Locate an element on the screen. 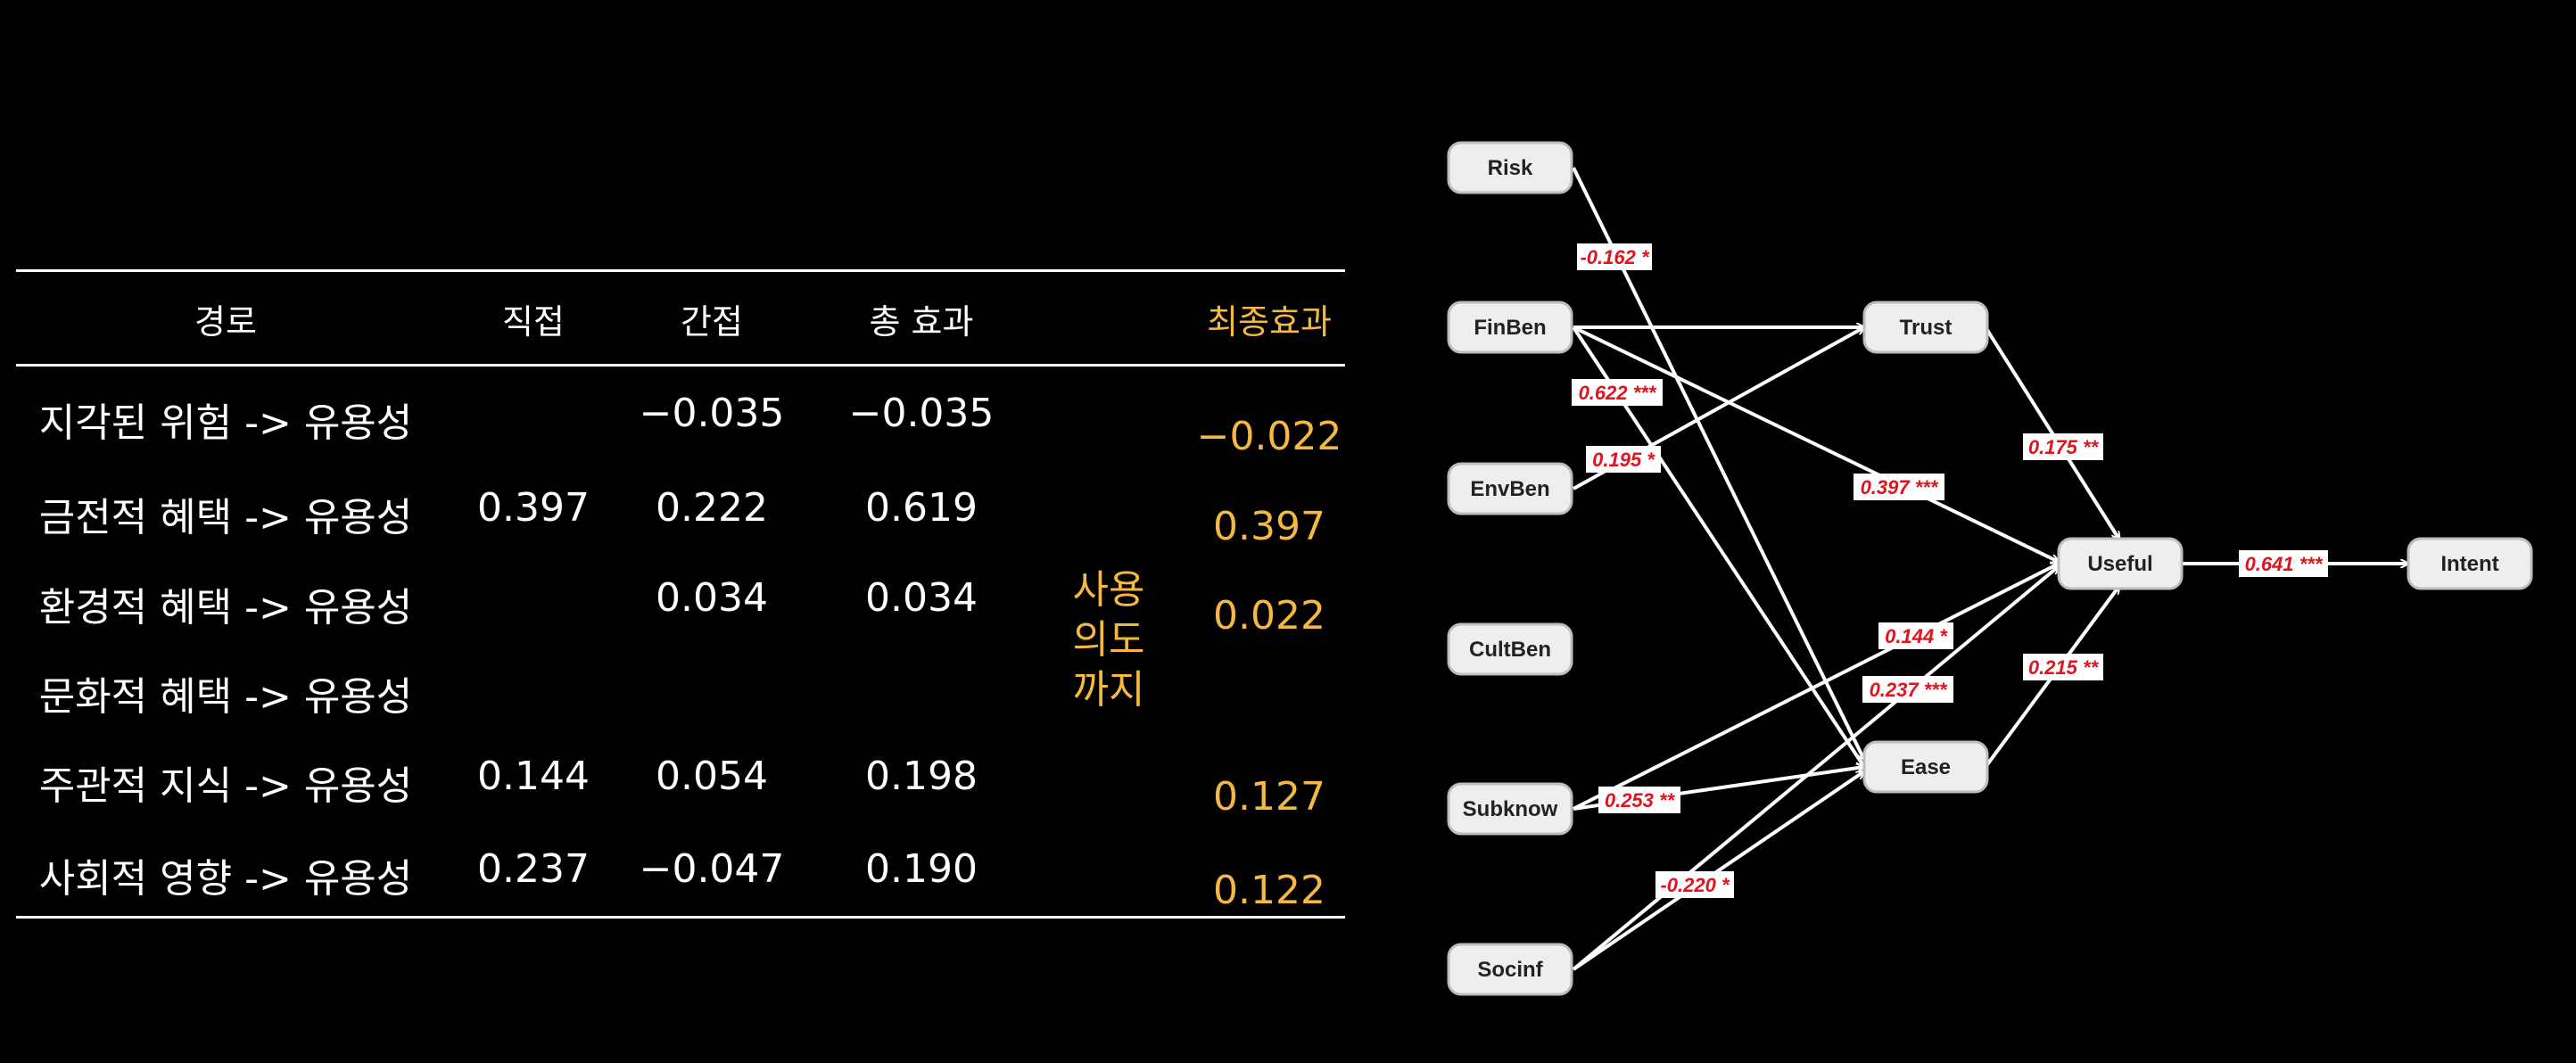 The width and height of the screenshot is (2576, 1063). target-label-line: 의도 is located at coordinates (1108, 640).